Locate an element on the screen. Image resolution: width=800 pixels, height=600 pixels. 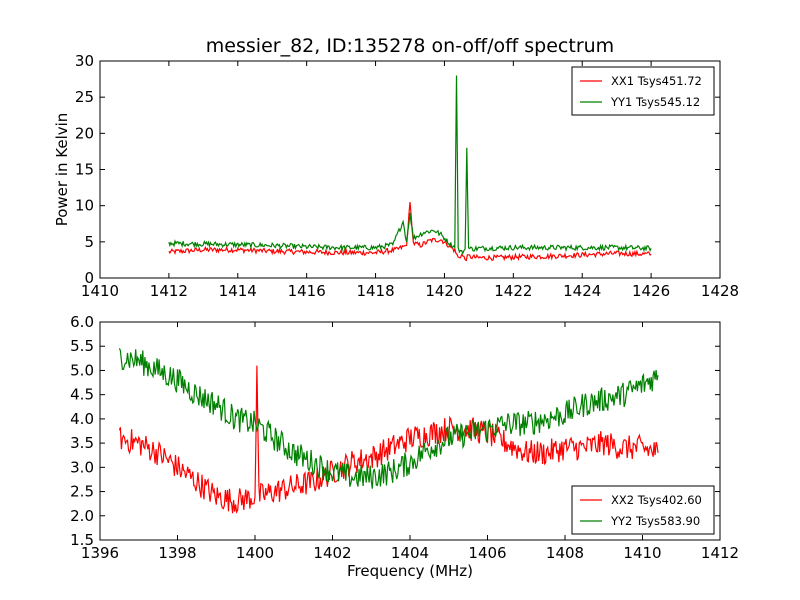
legend: XX2 Tsys402.60 YY2 Tsys583.90 is located at coordinates (643, 510).